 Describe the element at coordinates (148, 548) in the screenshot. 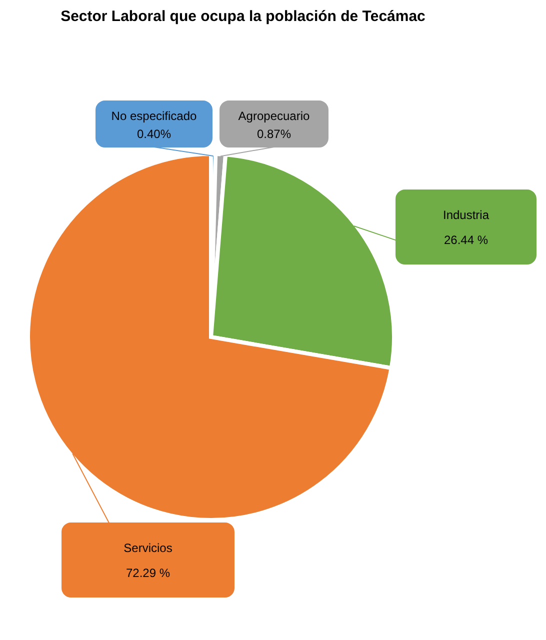

I see `slice-label: Servicios` at that location.